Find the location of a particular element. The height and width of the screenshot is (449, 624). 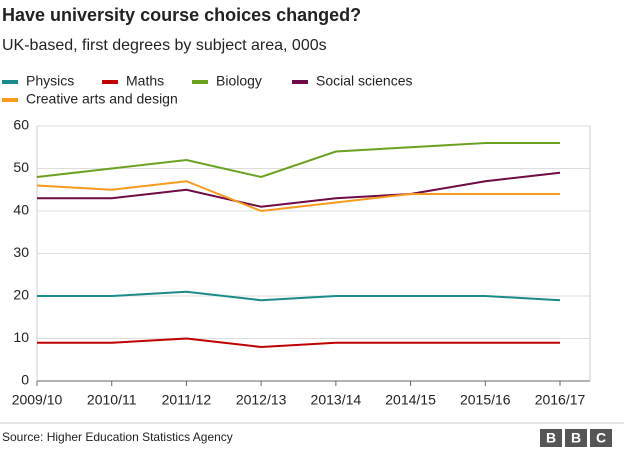

x-tick-label: 2009/10 is located at coordinates (37, 400).